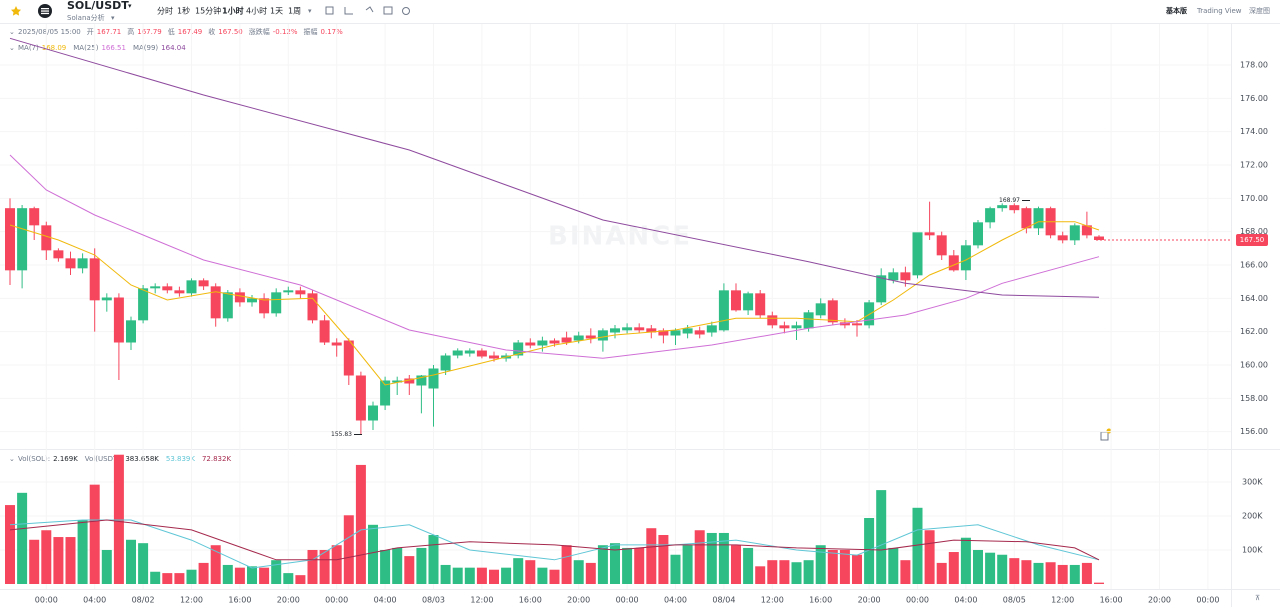 The image size is (1280, 607). I want to click on analysis-dropdown: ▾, so click(113, 18).